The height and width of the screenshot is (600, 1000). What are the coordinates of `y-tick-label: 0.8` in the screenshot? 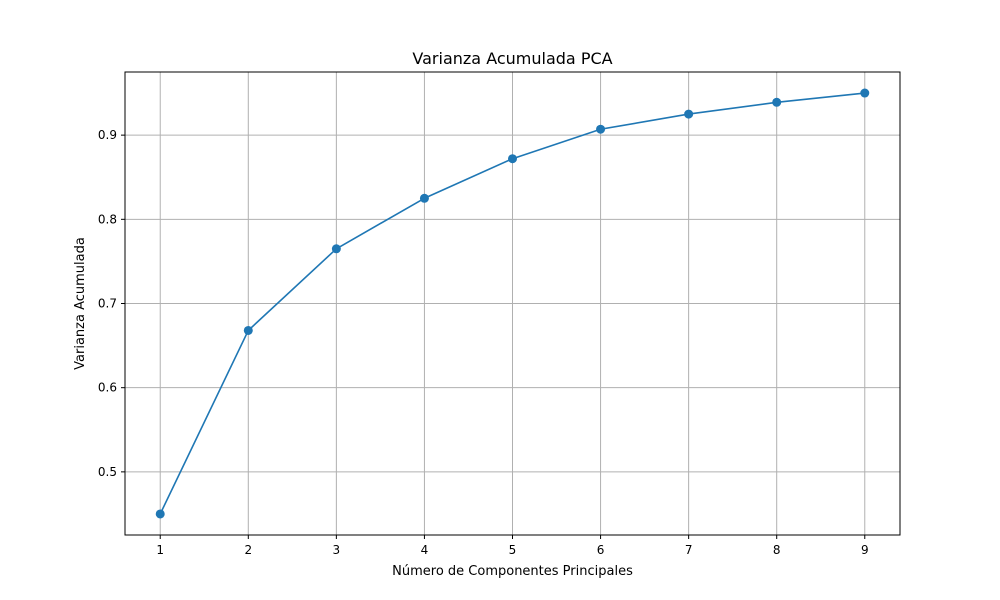 It's located at (107, 219).